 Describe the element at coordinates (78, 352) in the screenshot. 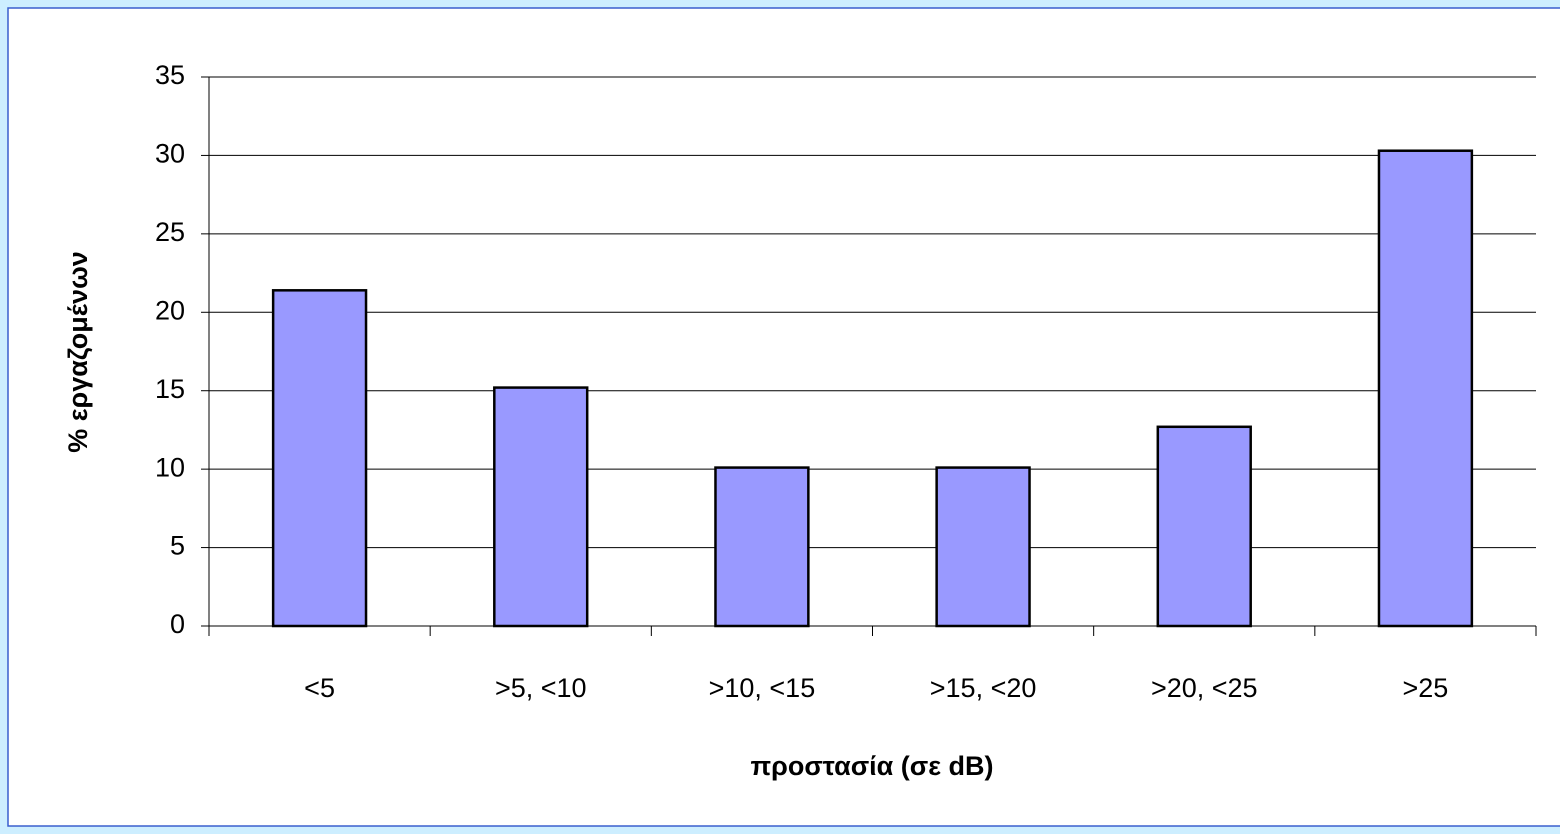

I see `y-axis-title: % εργαζομένων` at that location.